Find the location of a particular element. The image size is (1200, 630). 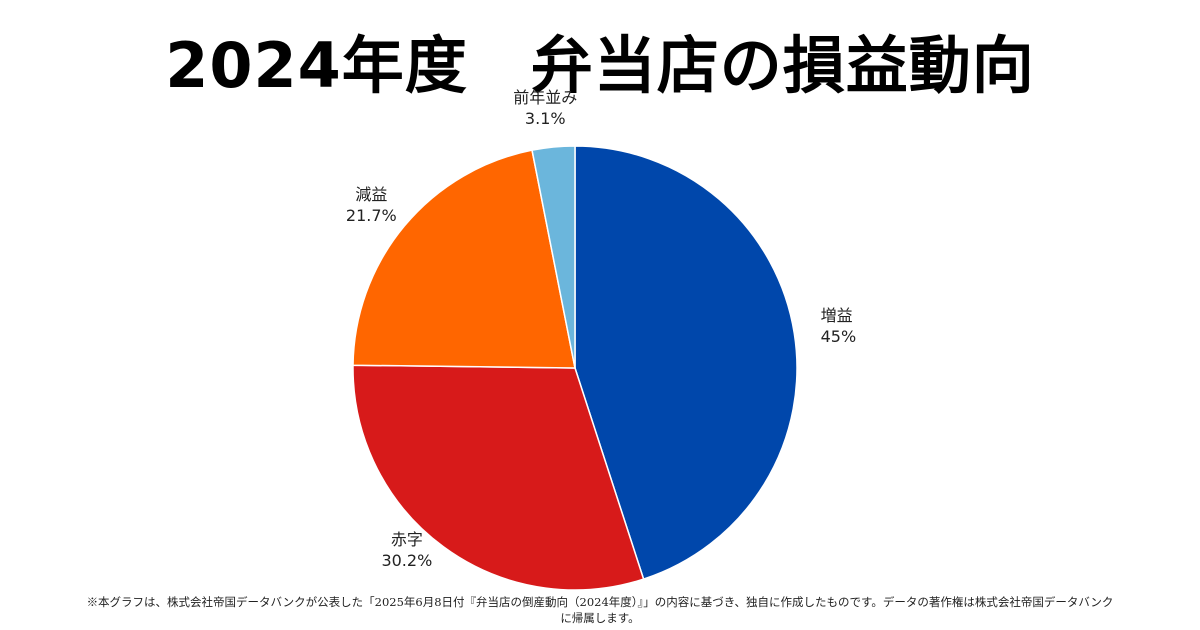

source-note-line-2: に帰属します。 is located at coordinates (600, 618).